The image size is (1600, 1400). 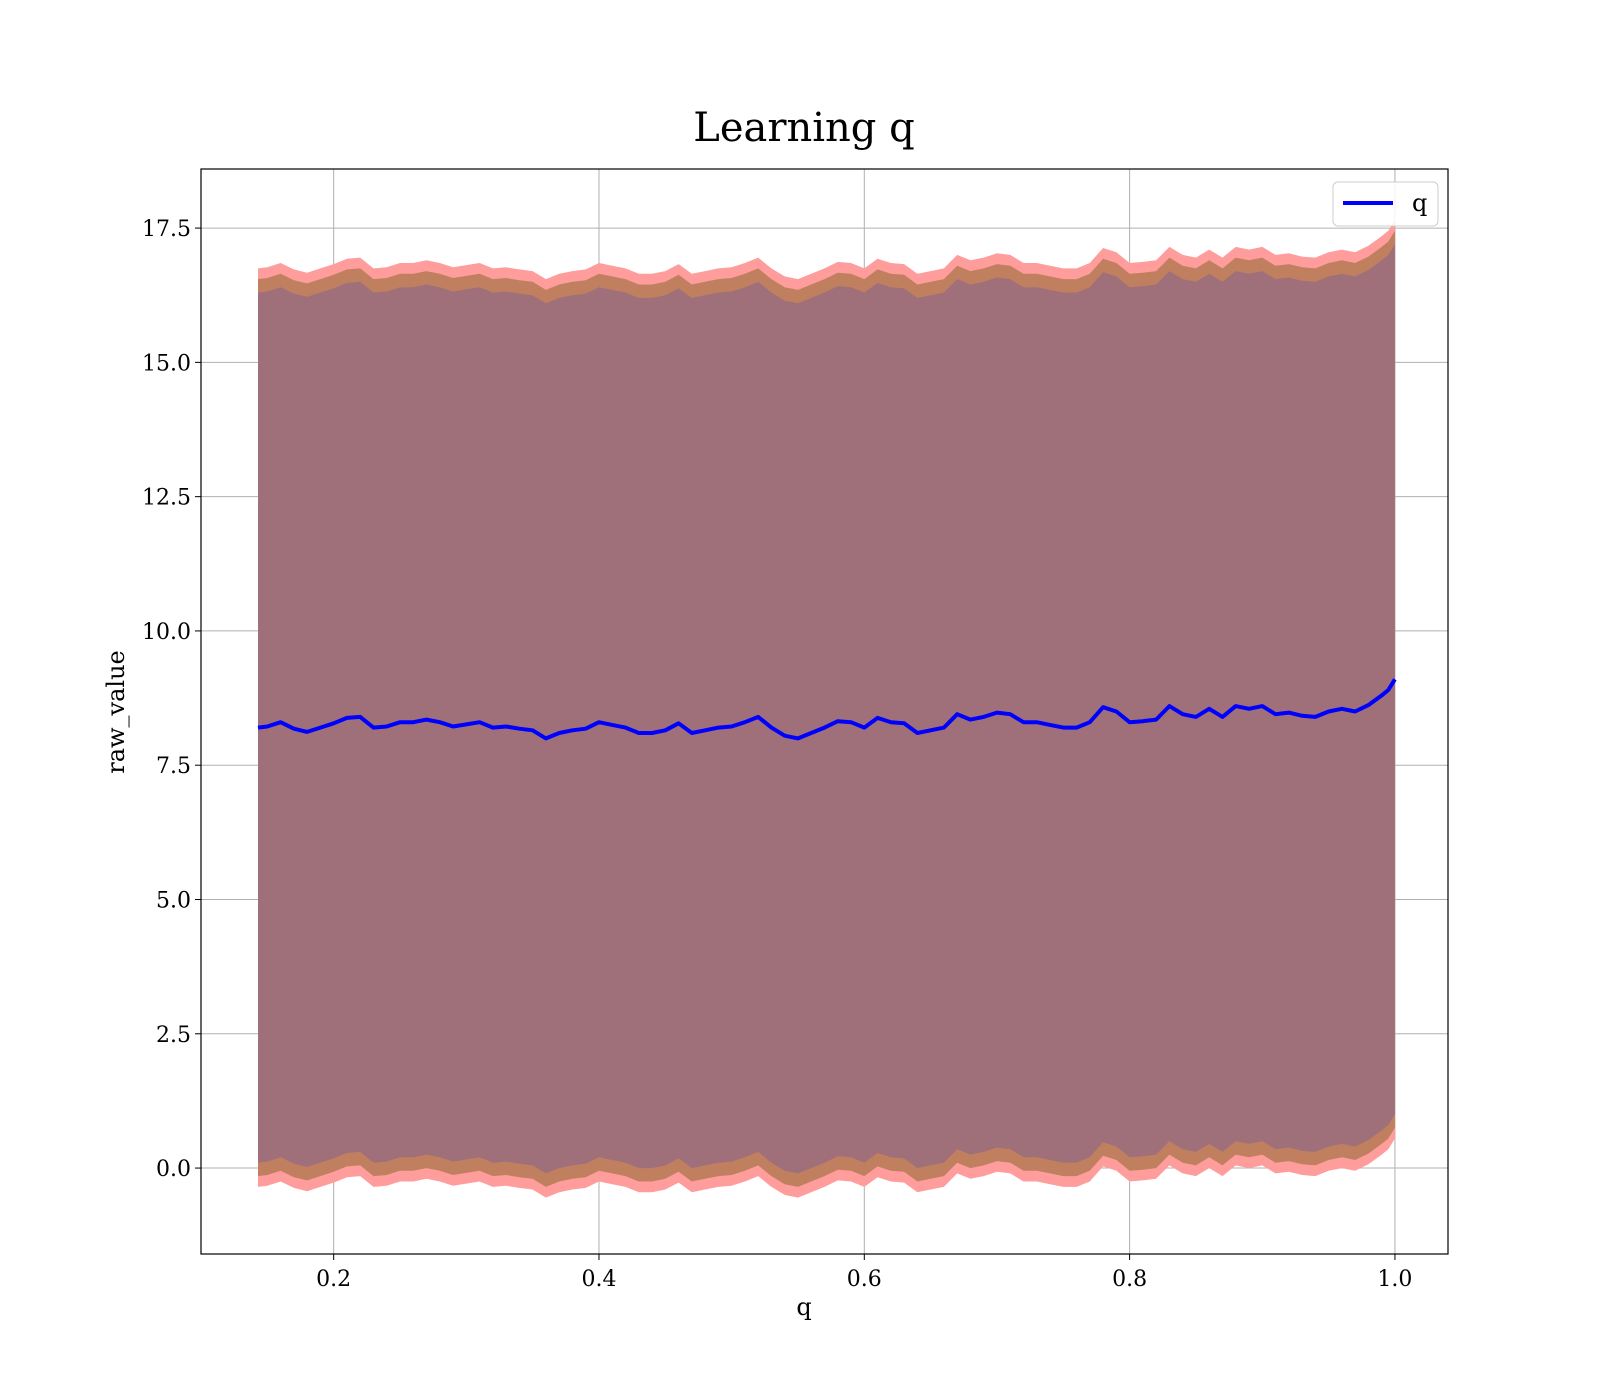 I want to click on x-tick-label: 0.4, so click(x=598, y=1279).